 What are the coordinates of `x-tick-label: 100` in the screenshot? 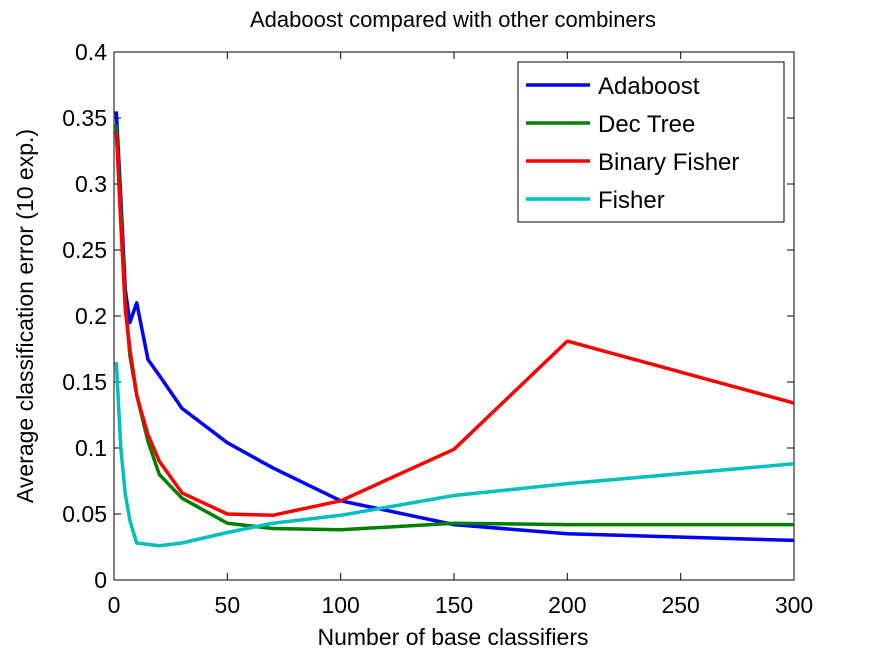 It's located at (340, 605).